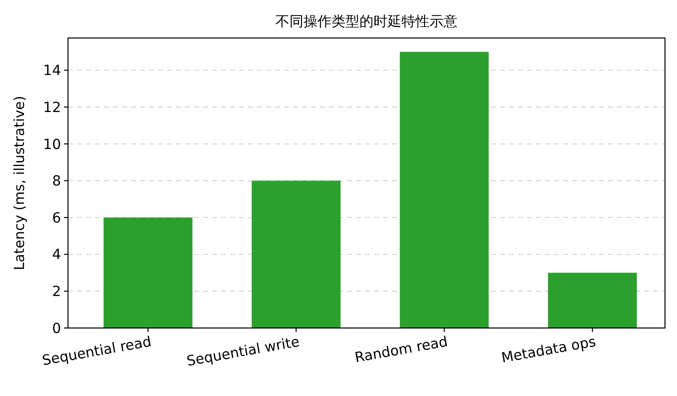 The height and width of the screenshot is (396, 677). What do you see at coordinates (56, 292) in the screenshot?
I see `y-tick-label: 2` at bounding box center [56, 292].